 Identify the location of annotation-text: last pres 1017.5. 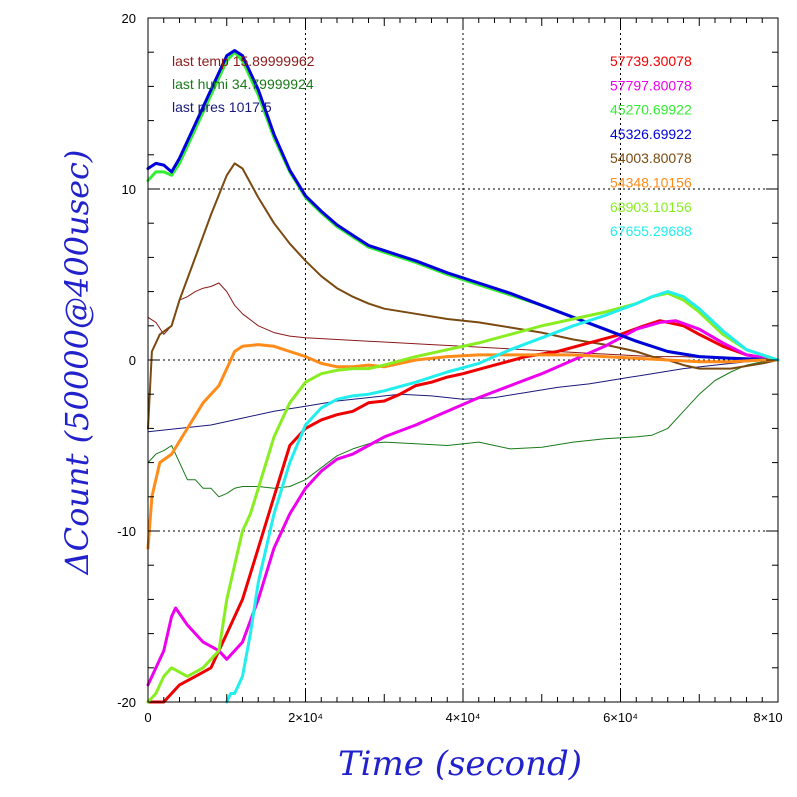
(222, 107).